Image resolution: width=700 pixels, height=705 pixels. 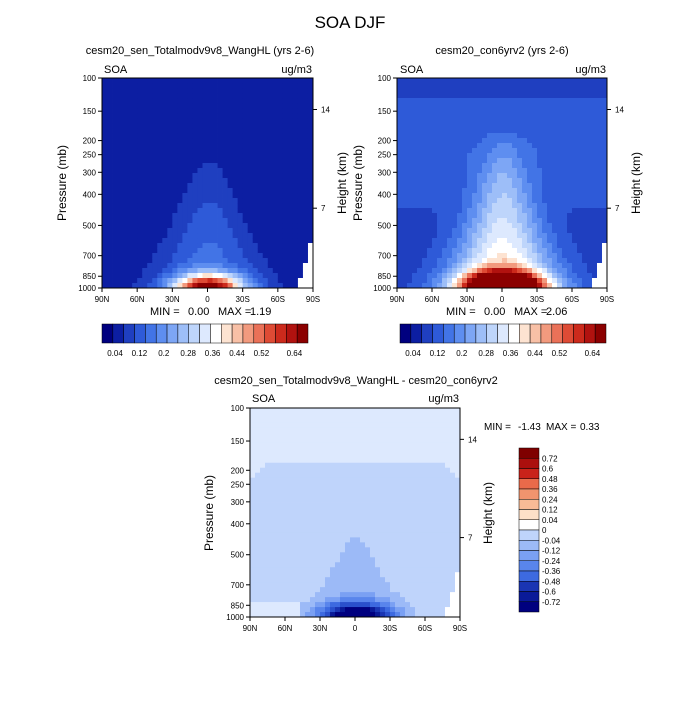 I want to click on x-tick-label: 60N, so click(x=432, y=299).